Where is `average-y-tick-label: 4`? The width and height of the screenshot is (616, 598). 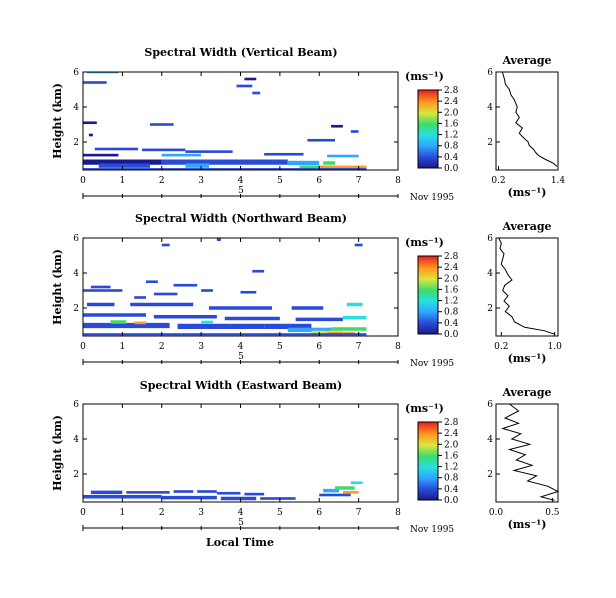 average-y-tick-label: 4 is located at coordinates (490, 108).